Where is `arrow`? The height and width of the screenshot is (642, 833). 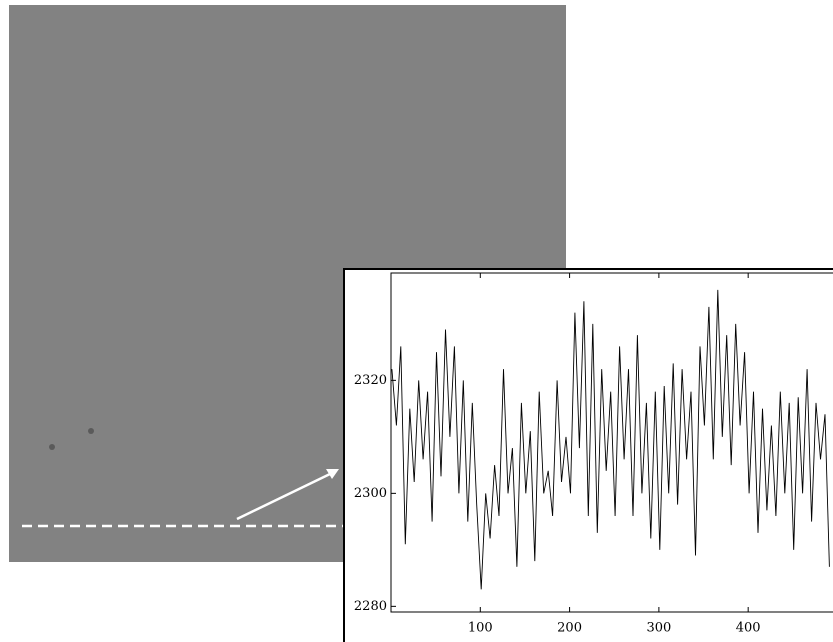
arrow is located at coordinates (283, 496).